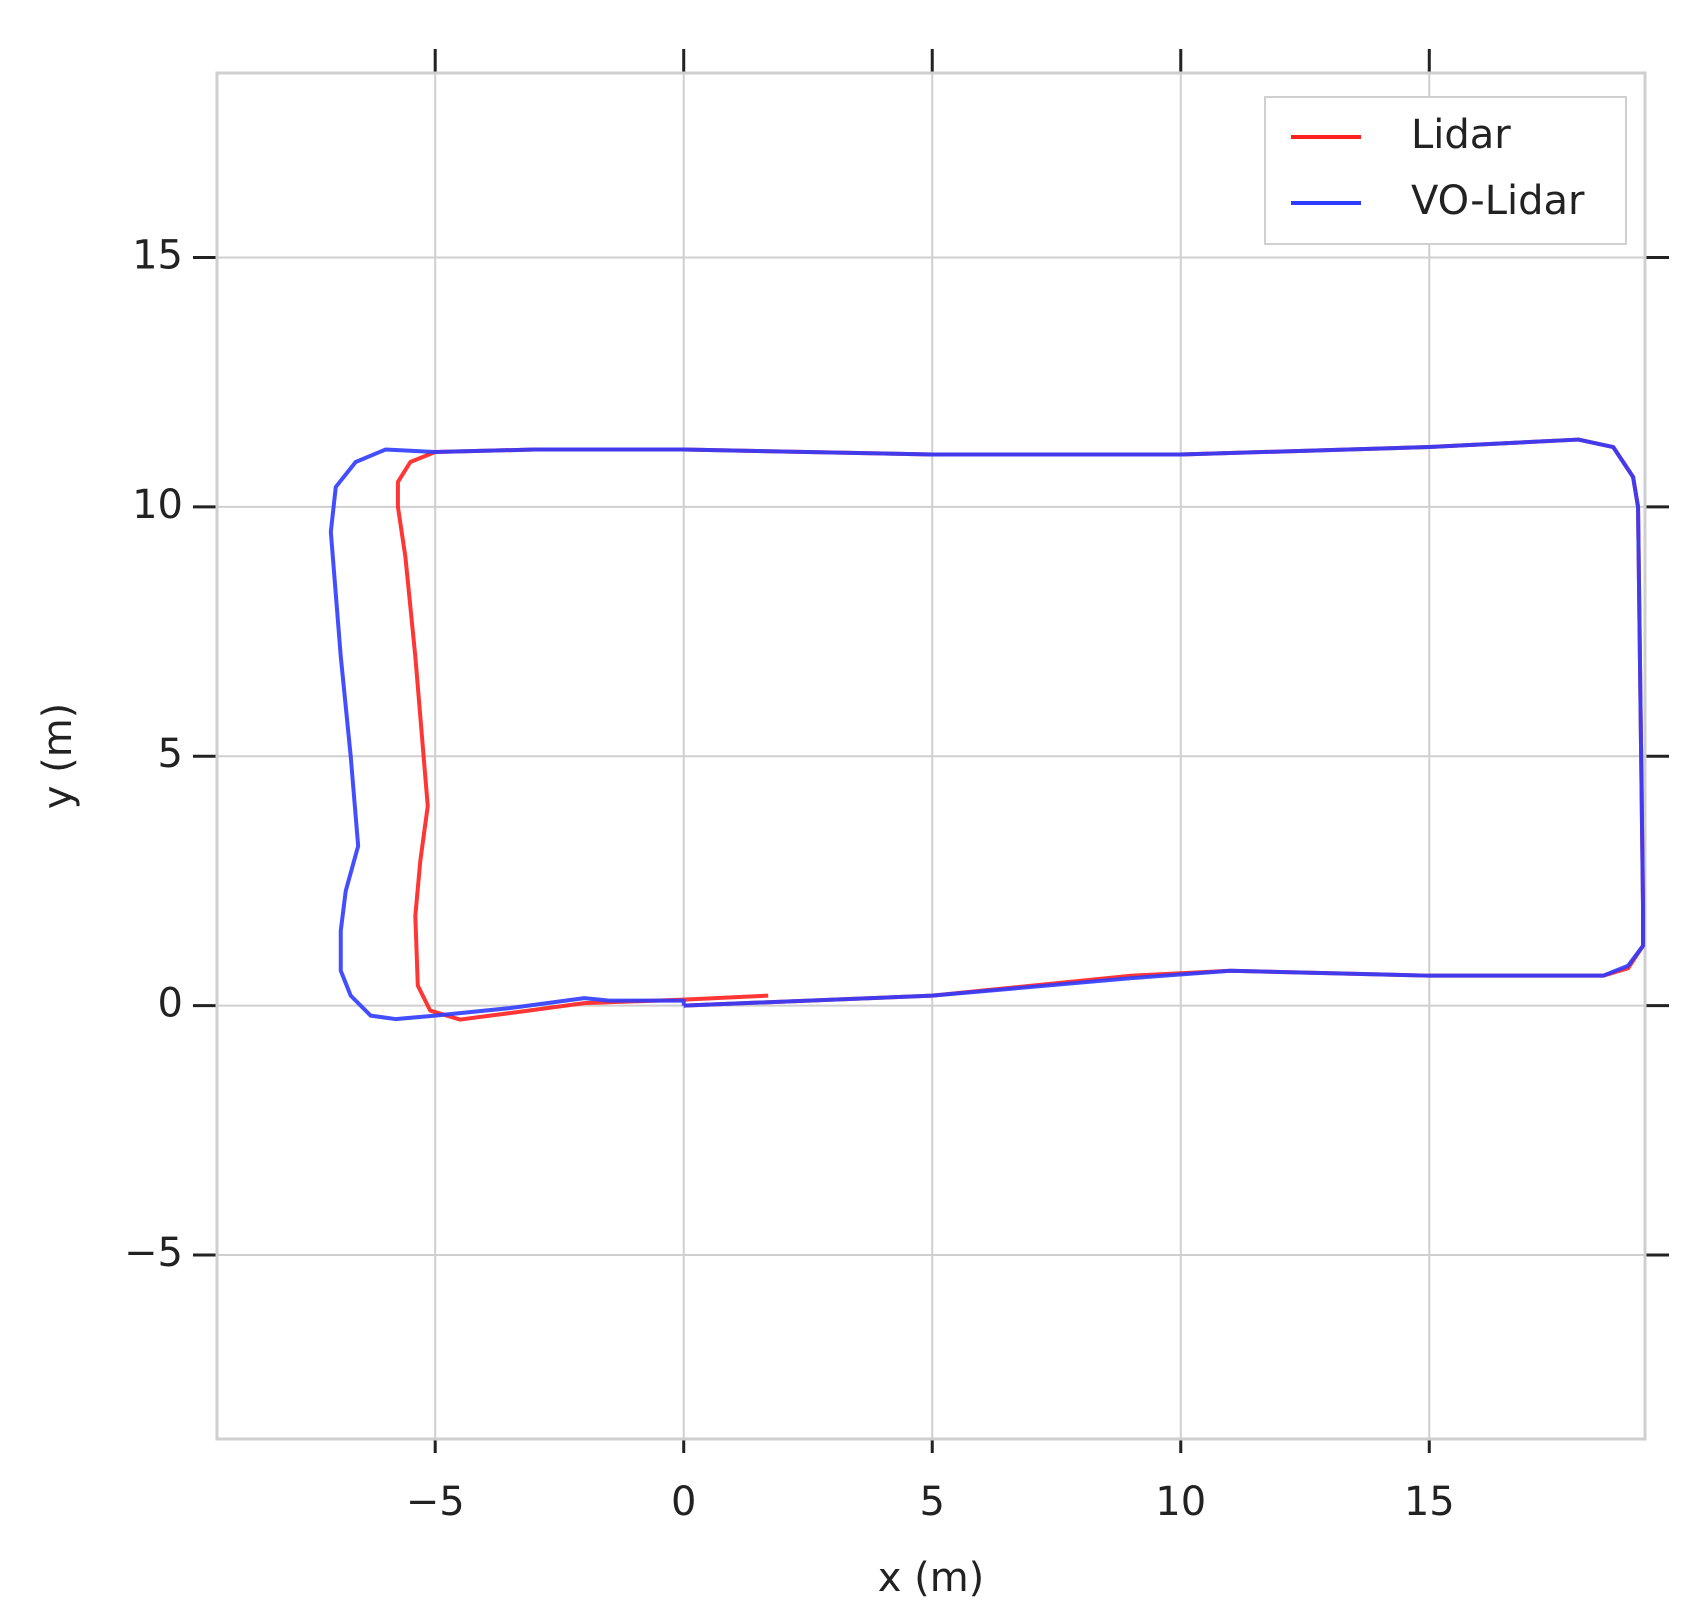 This screenshot has width=1694, height=1615. I want to click on y-tick-label: 10, so click(157, 505).